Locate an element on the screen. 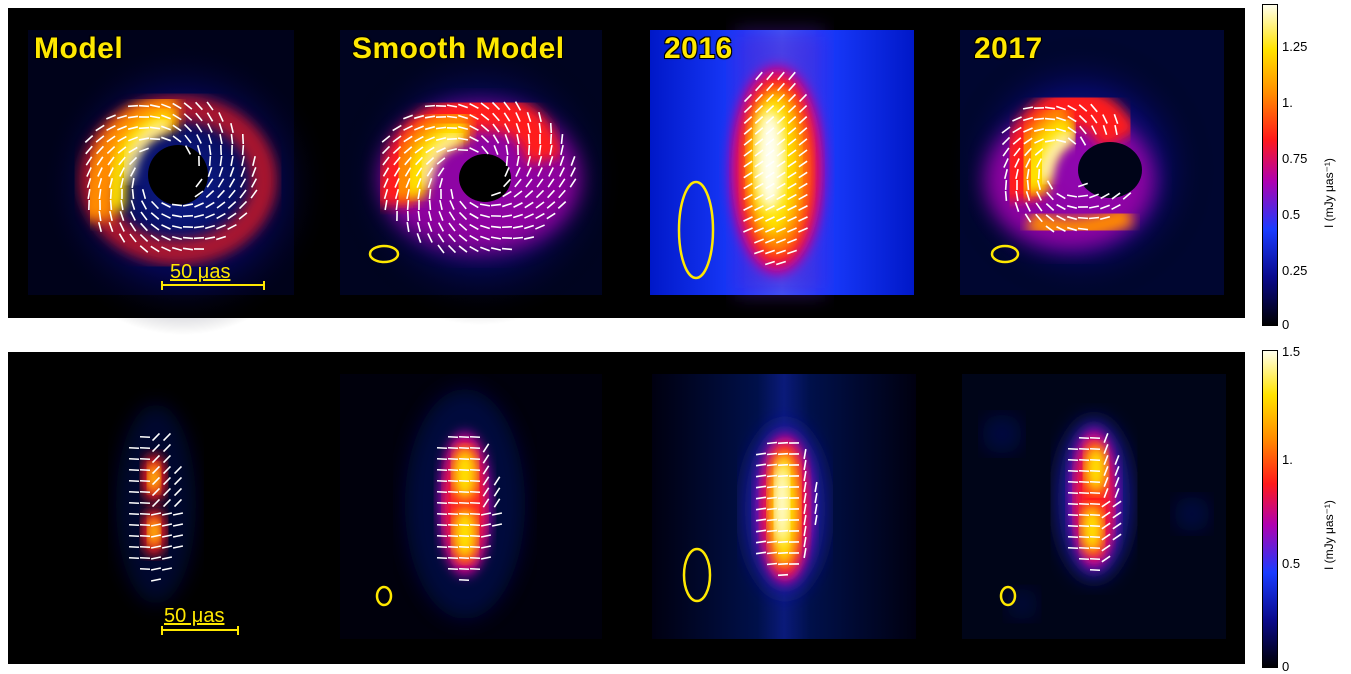 The image size is (1351, 674). panel-label-model: Model is located at coordinates (78, 49).